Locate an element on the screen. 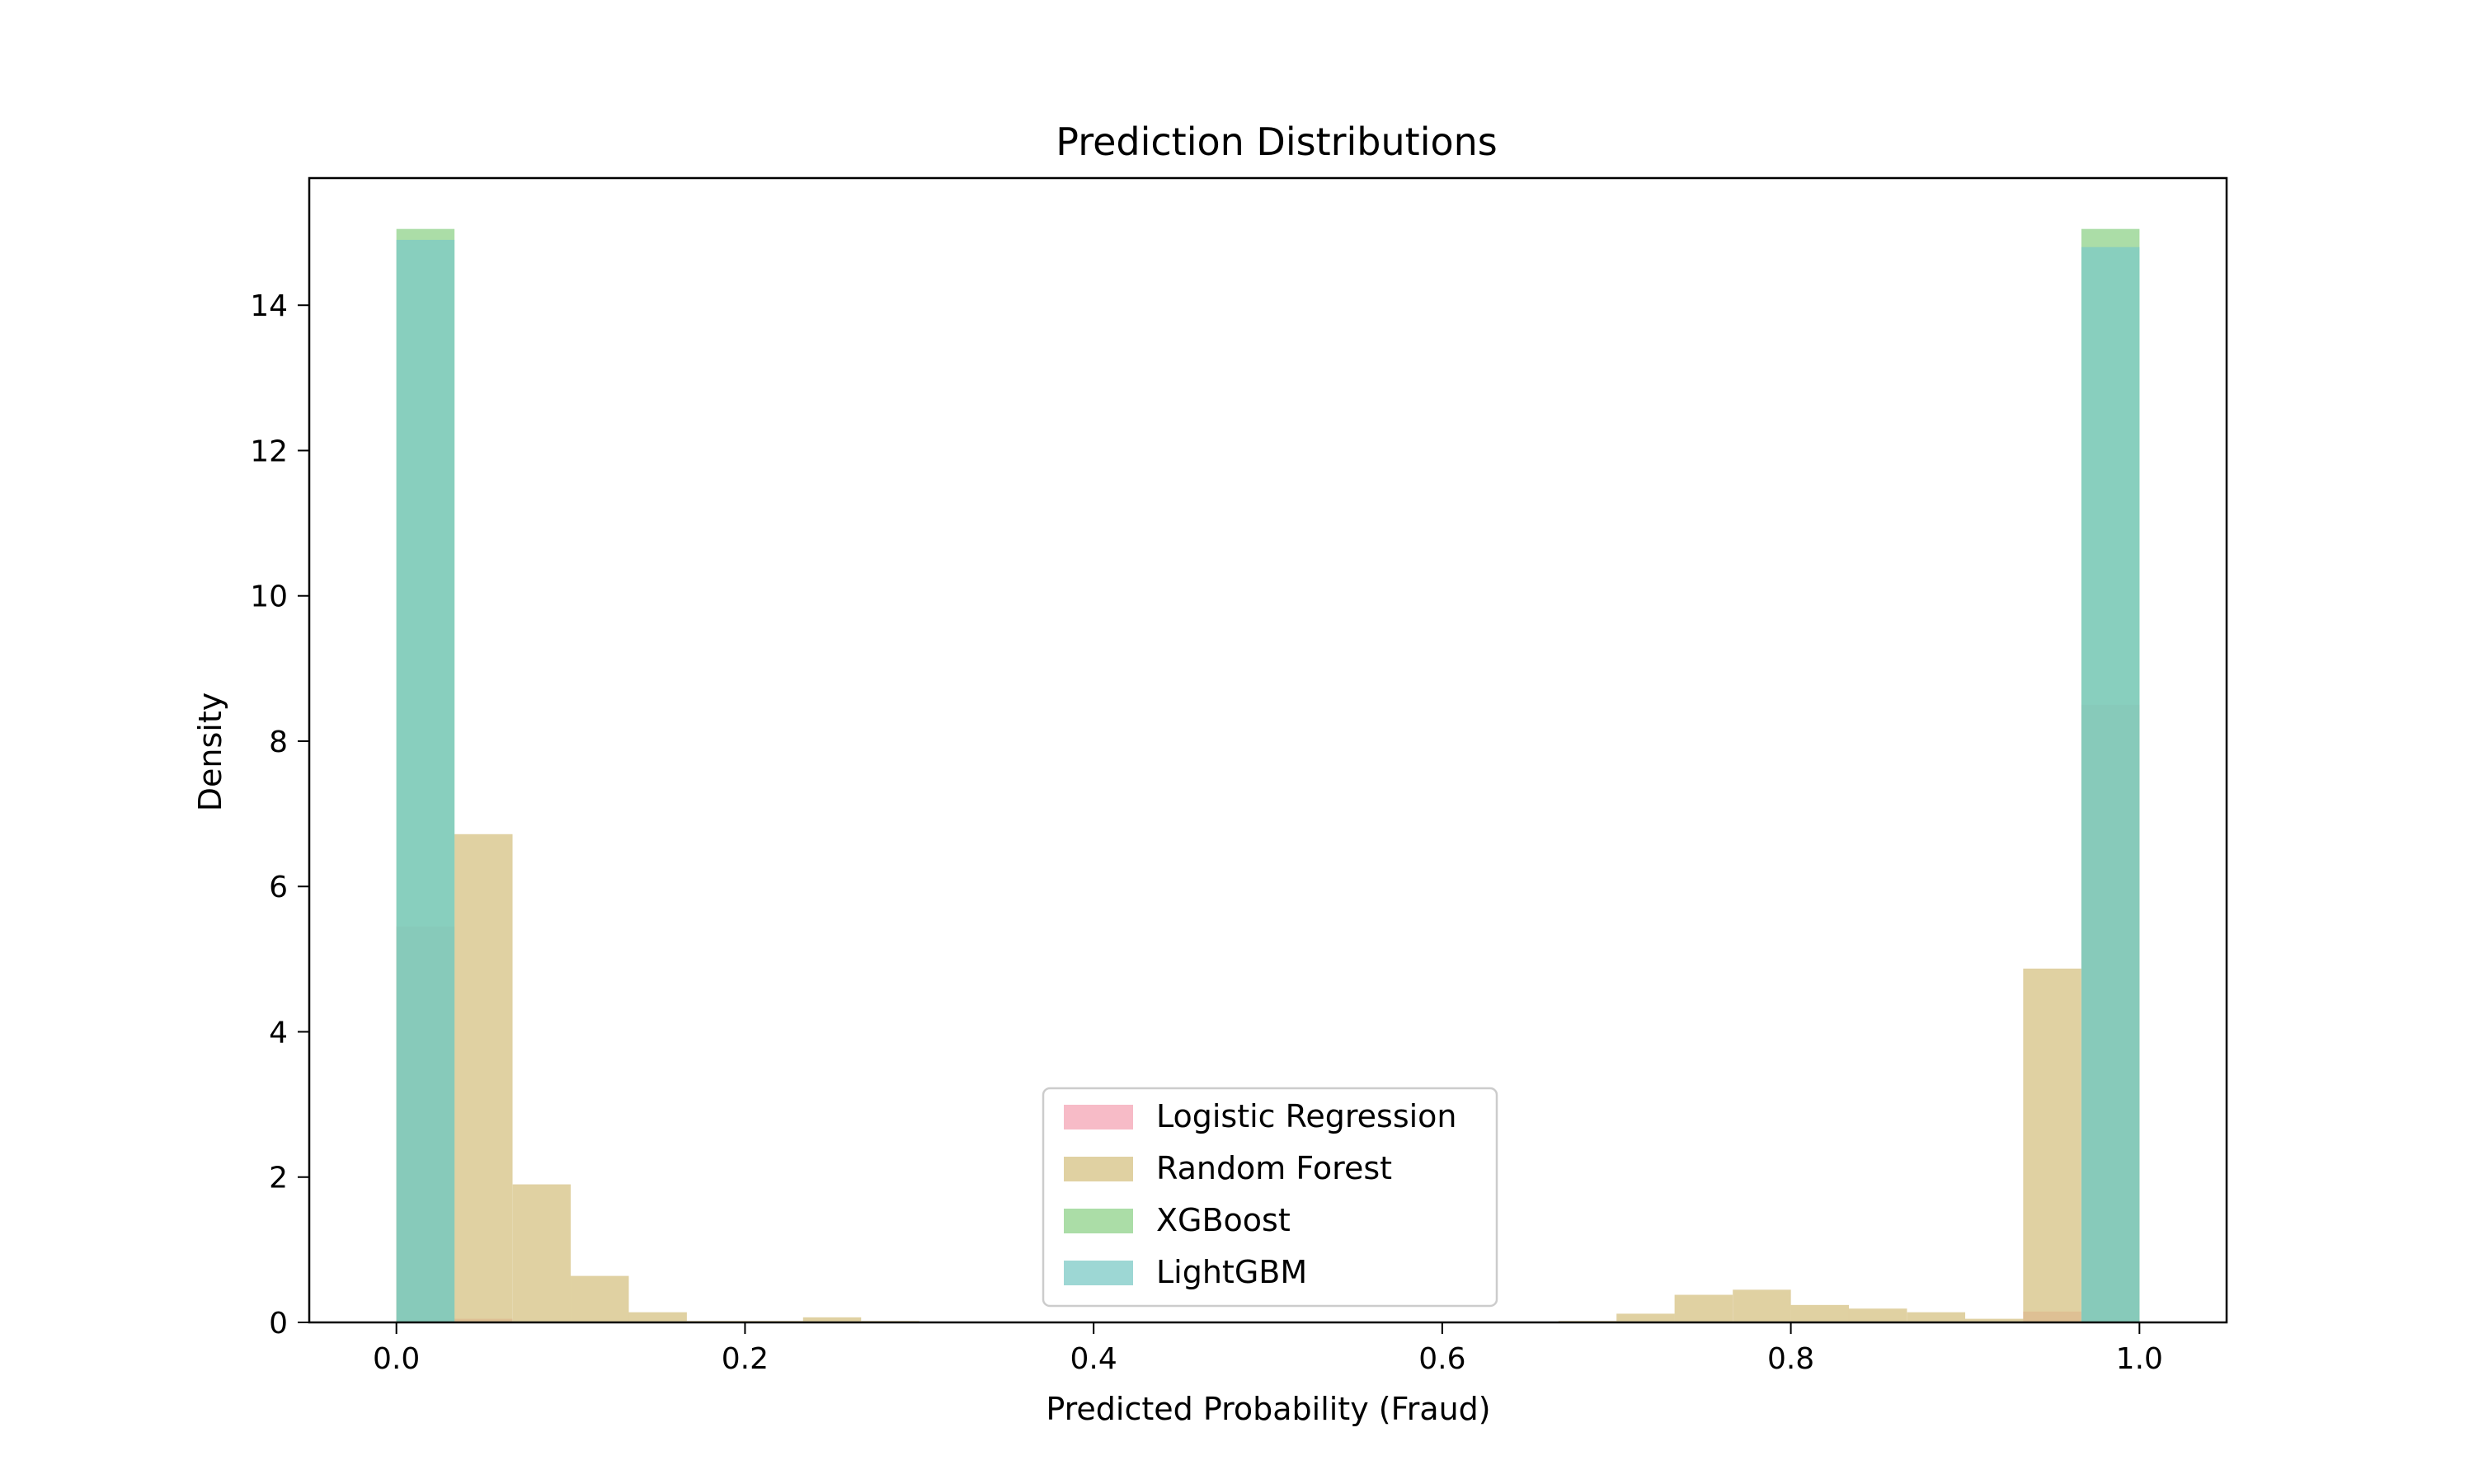  x-axis-ticks: 0.0 0.2 0.4 0.6 0.8 1.0 is located at coordinates (1268, 1349).